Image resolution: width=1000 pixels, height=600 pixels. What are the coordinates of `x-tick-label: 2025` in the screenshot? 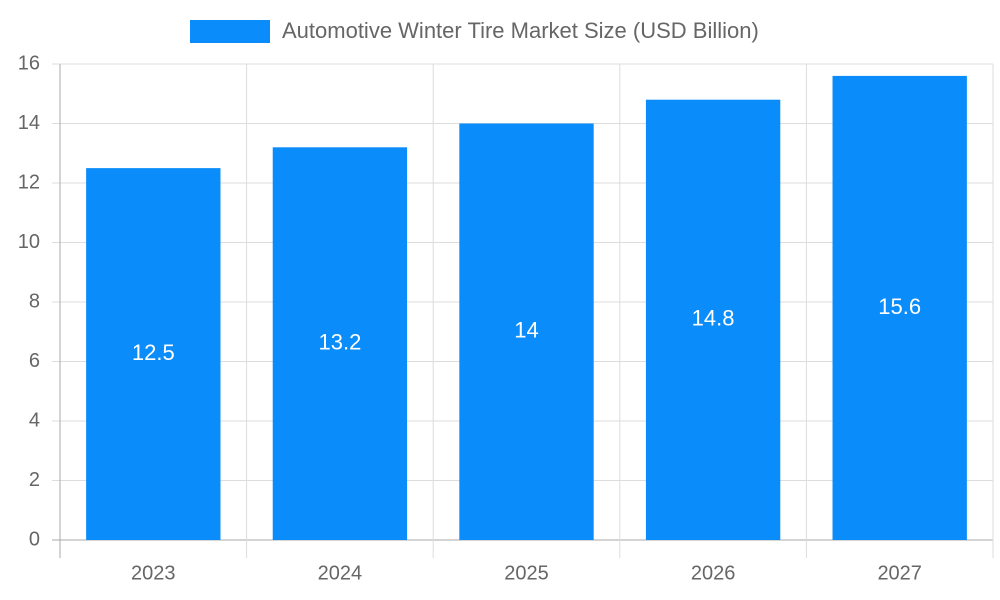 It's located at (526, 573).